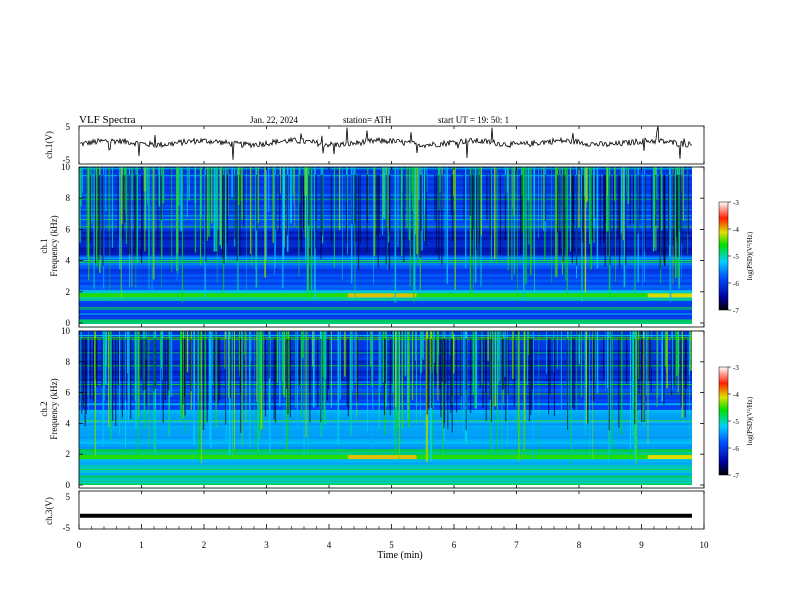 The image size is (792, 612). What do you see at coordinates (68, 261) in the screenshot?
I see `y-tick-label: 4` at bounding box center [68, 261].